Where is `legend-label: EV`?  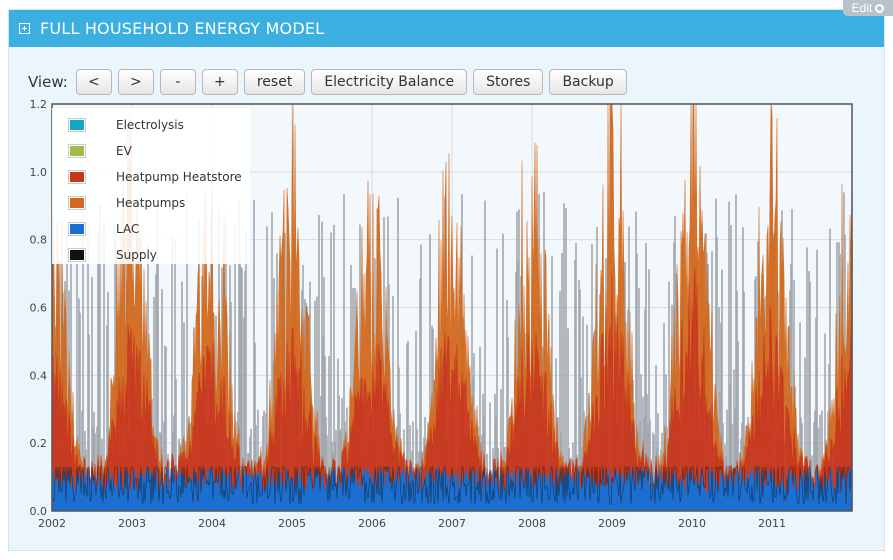 legend-label: EV is located at coordinates (124, 151).